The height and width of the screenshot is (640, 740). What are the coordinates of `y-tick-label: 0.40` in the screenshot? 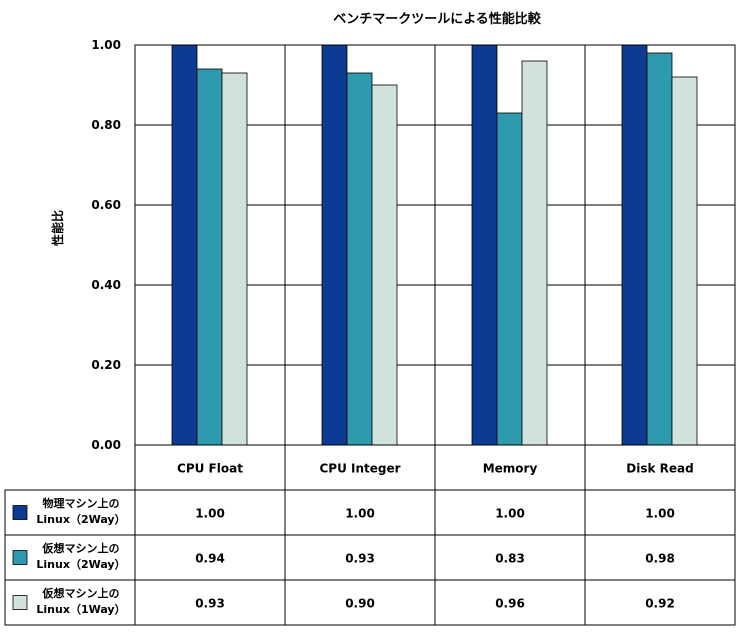 It's located at (106, 285).